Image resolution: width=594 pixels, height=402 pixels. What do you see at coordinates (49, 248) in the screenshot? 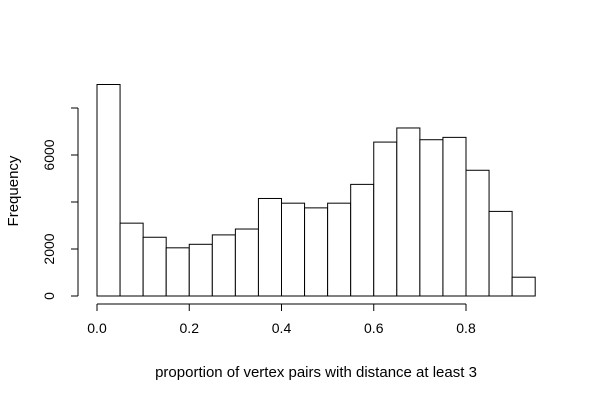
I see `y-tick-label: 2000` at bounding box center [49, 248].